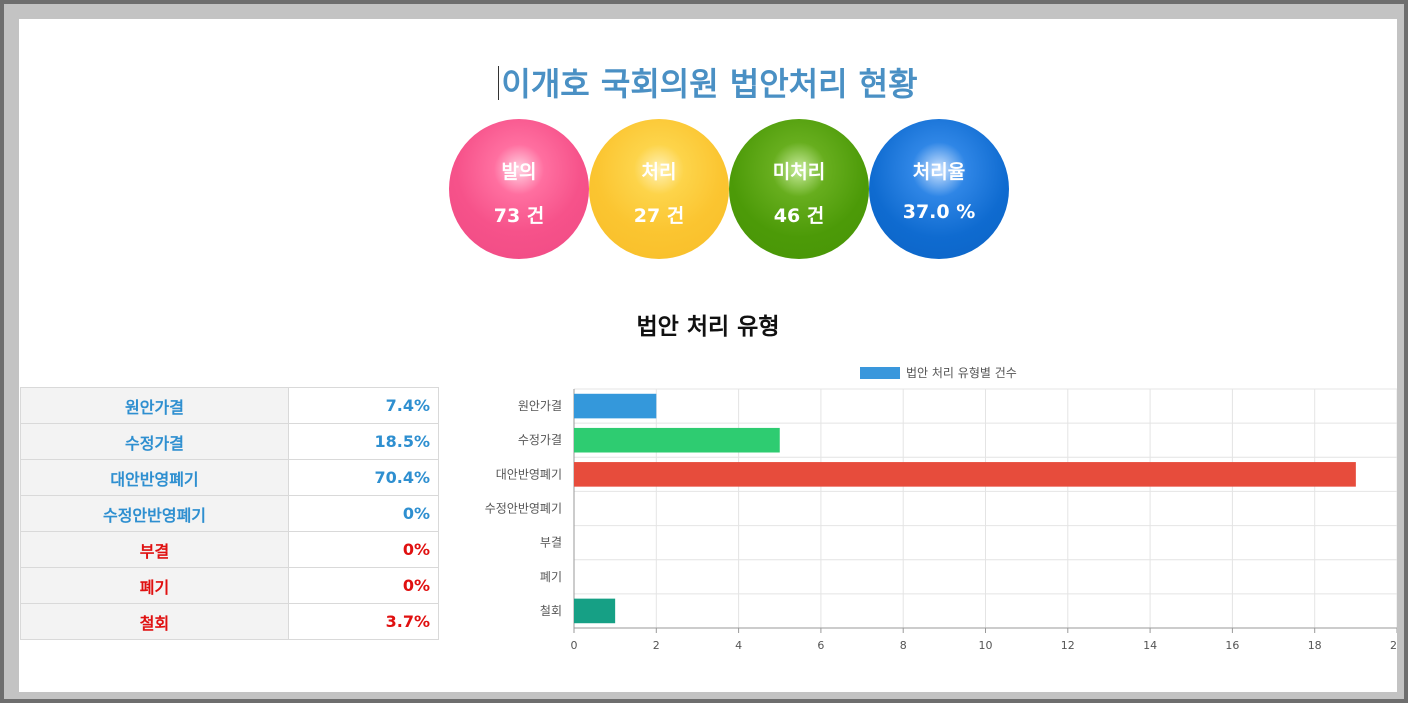  I want to click on table-row: 폐기 0%, so click(229, 585).